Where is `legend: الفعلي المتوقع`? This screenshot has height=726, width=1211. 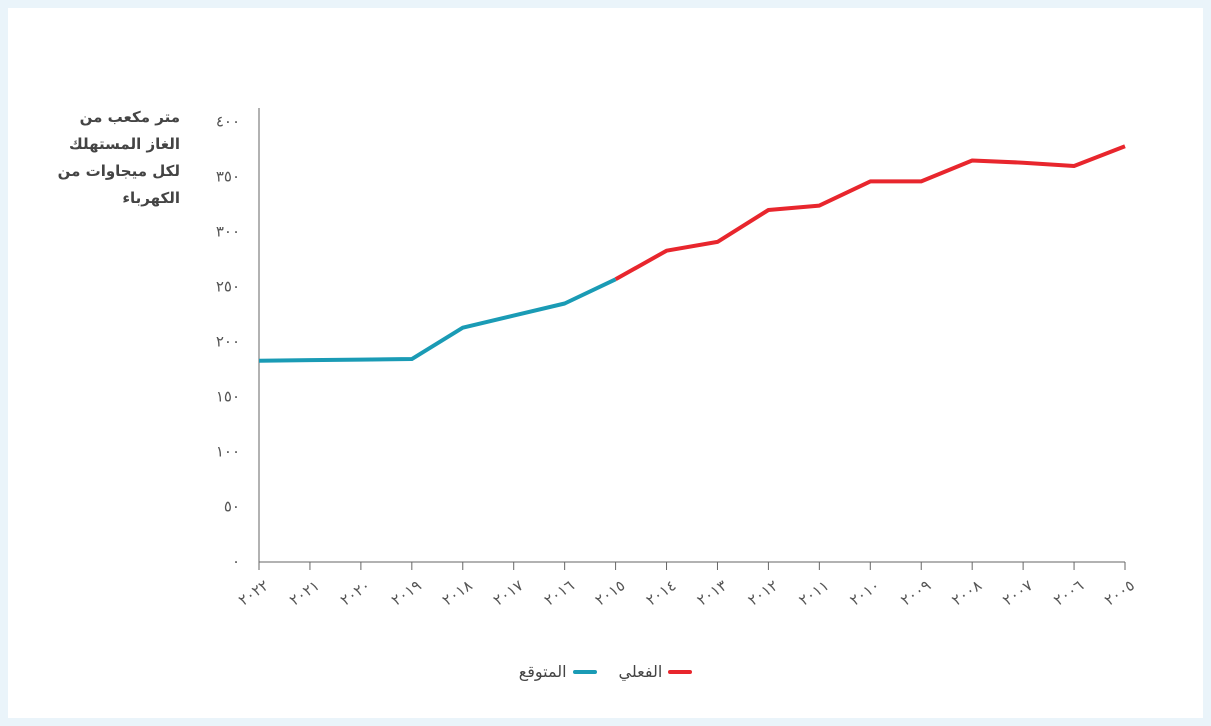 legend: الفعلي المتوقع is located at coordinates (605, 671).